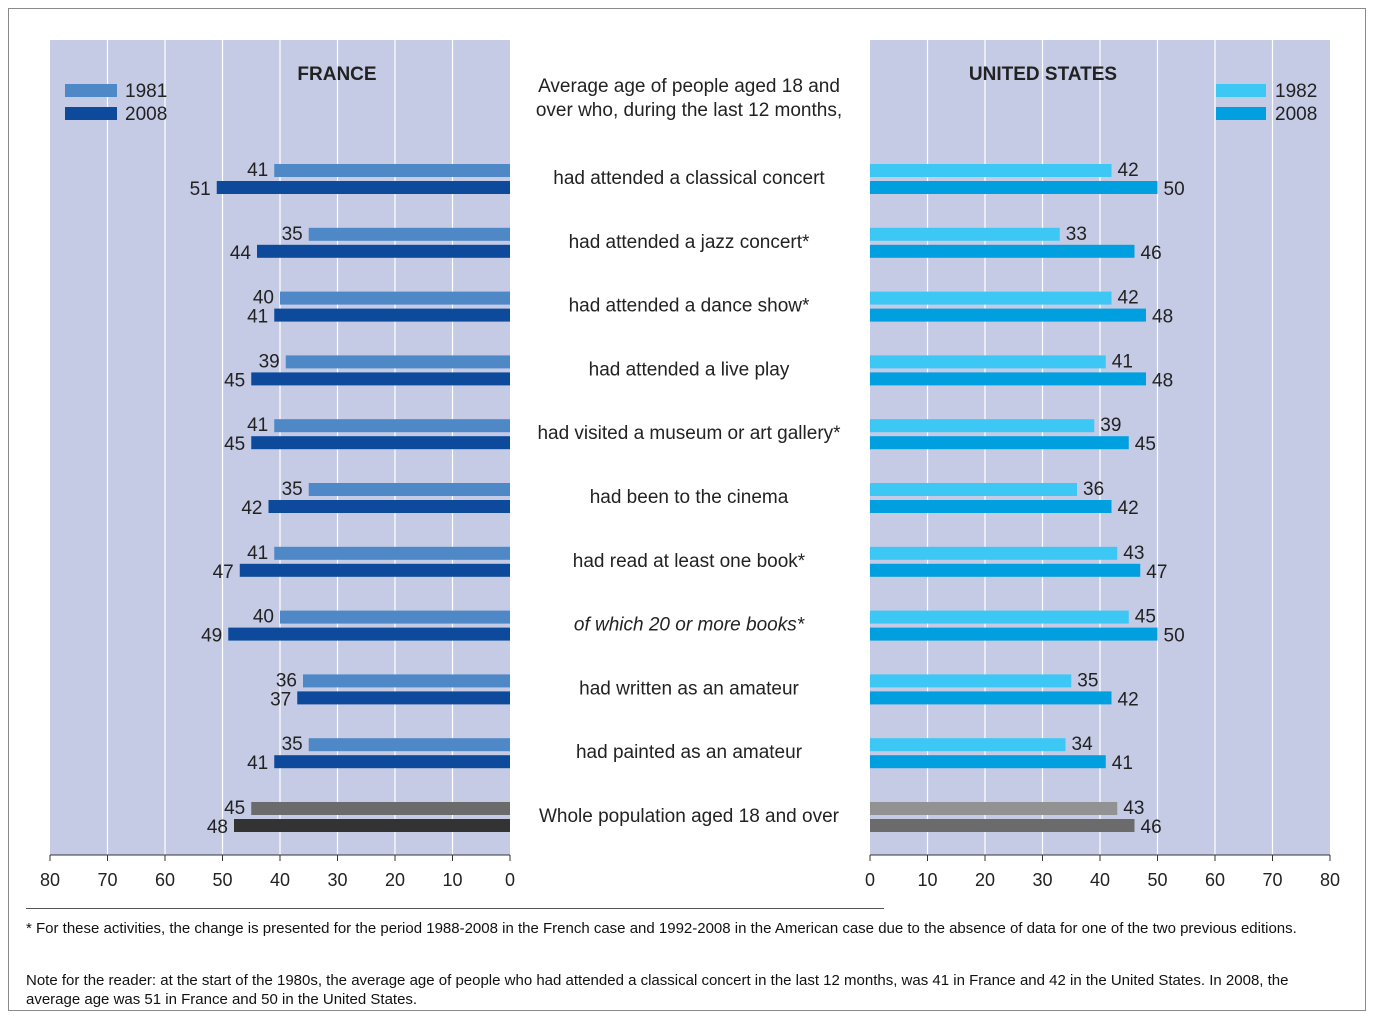 The height and width of the screenshot is (1019, 1376). What do you see at coordinates (1122, 361) in the screenshot?
I see `us-value-first-3: 41` at bounding box center [1122, 361].